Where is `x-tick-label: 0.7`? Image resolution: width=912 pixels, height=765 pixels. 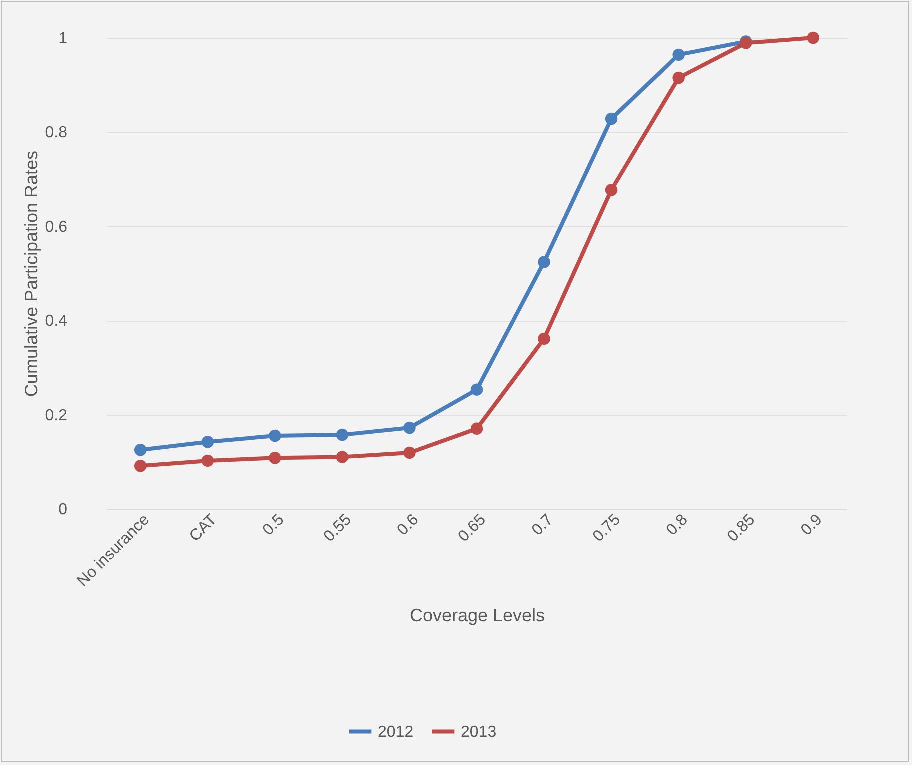 x-tick-label: 0.7 is located at coordinates (543, 525).